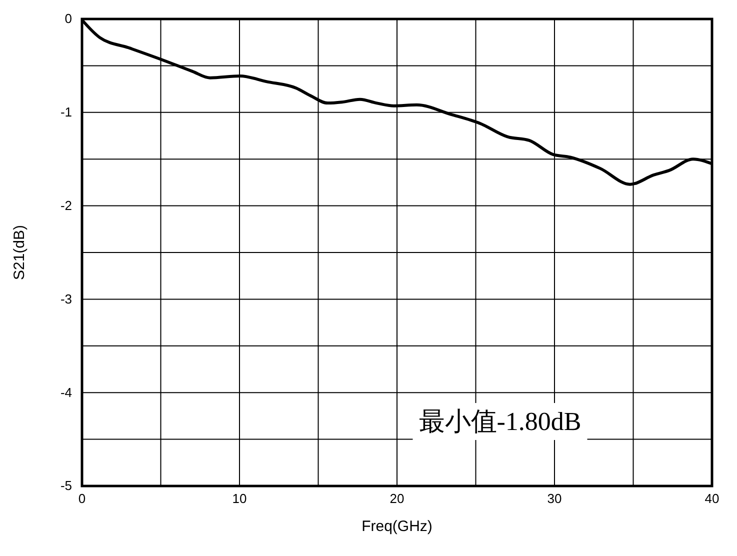  Describe the element at coordinates (397, 498) in the screenshot. I see `x-tick-label: 20` at that location.